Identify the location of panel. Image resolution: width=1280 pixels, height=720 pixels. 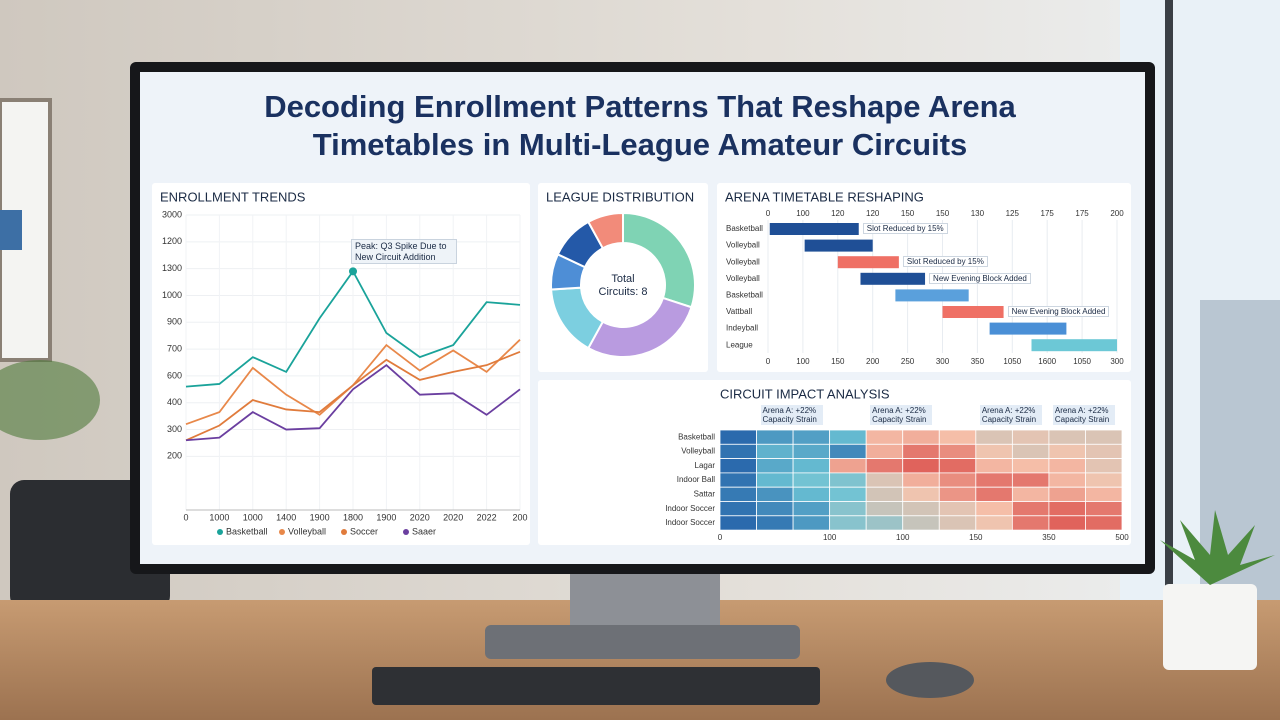
(341, 364).